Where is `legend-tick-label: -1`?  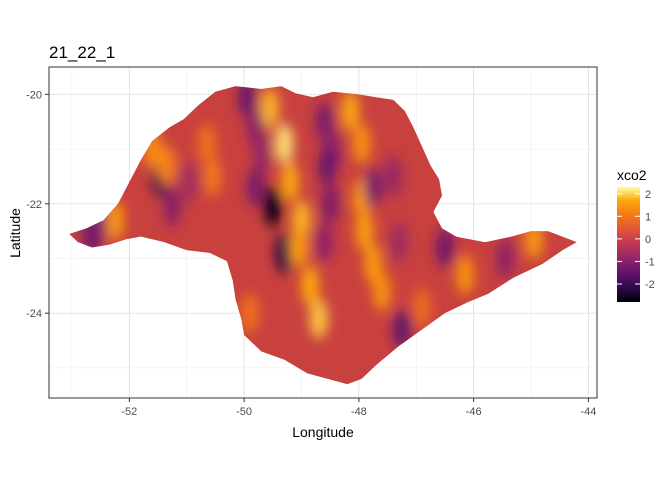
legend-tick-label: -1 is located at coordinates (650, 262).